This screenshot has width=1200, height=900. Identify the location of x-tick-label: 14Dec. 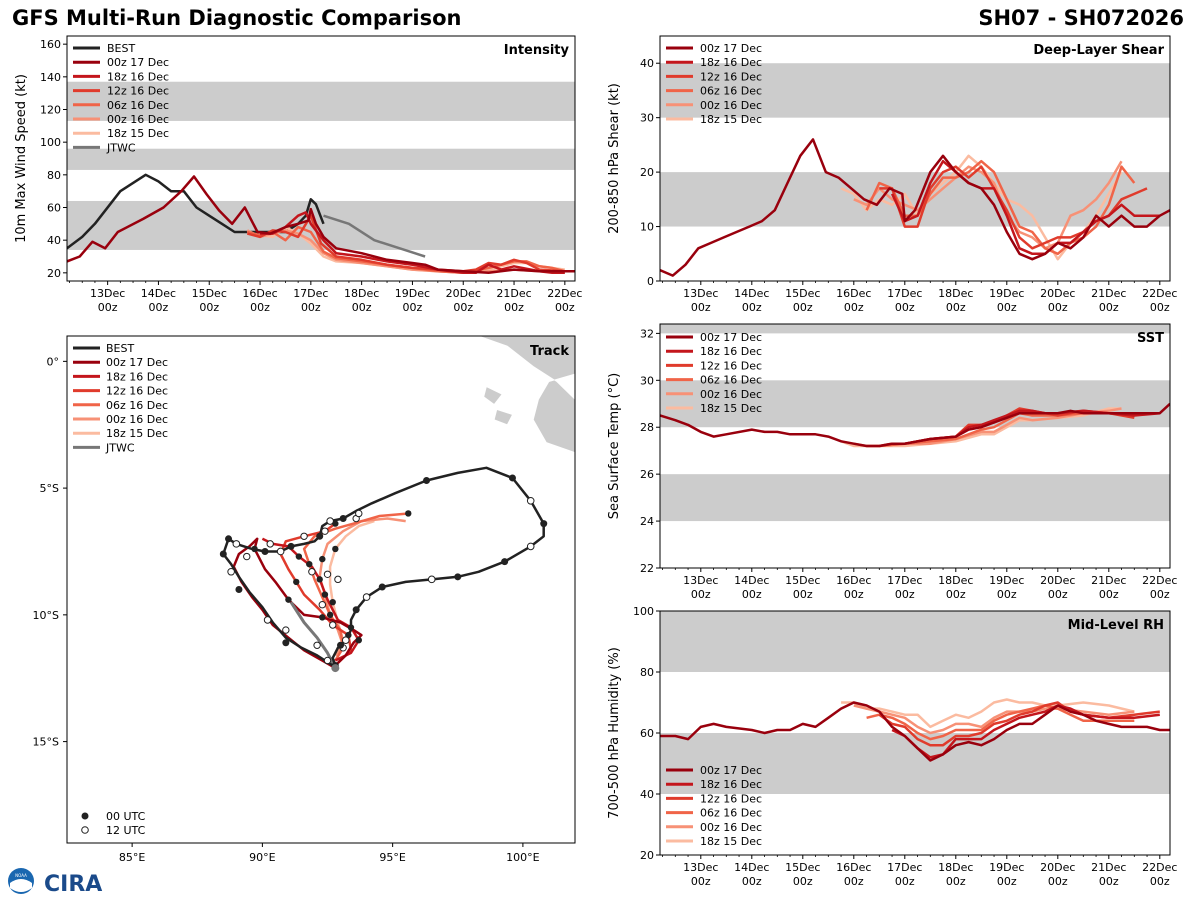
(158, 293).